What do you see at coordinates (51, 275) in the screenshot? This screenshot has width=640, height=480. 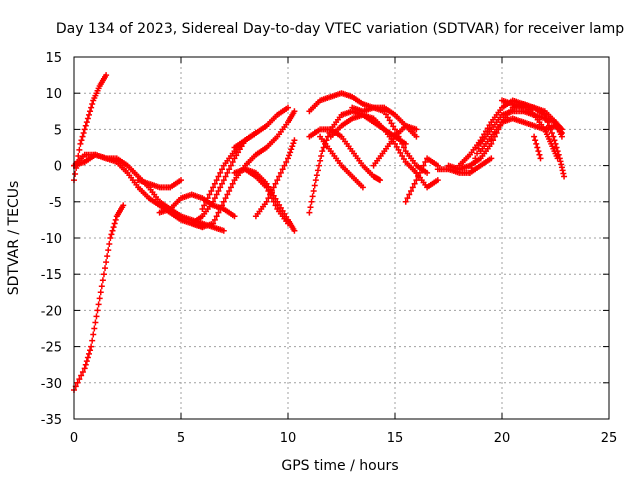 I see `y-tick-label: -15` at bounding box center [51, 275].